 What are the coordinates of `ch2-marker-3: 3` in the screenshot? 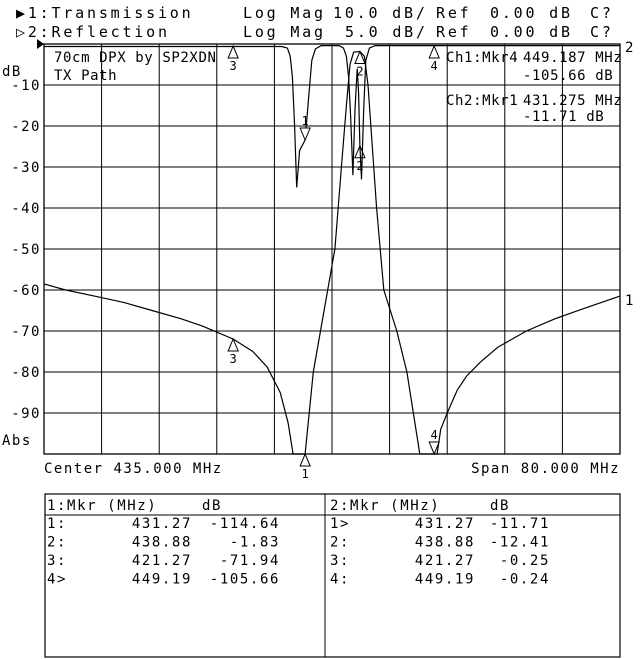 It's located at (233, 58).